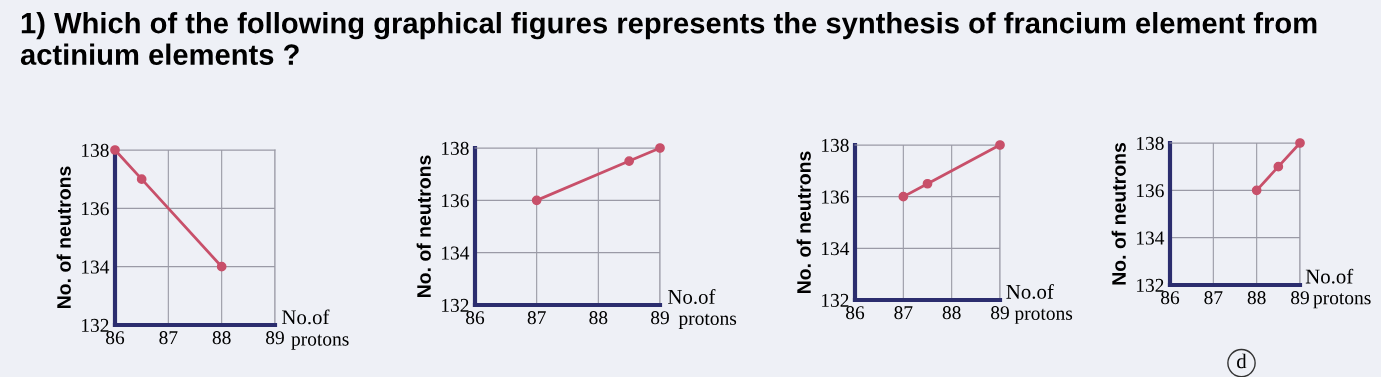 This screenshot has width=1381, height=377. What do you see at coordinates (702, 309) in the screenshot?
I see `x-axis-title: No.of protons` at bounding box center [702, 309].